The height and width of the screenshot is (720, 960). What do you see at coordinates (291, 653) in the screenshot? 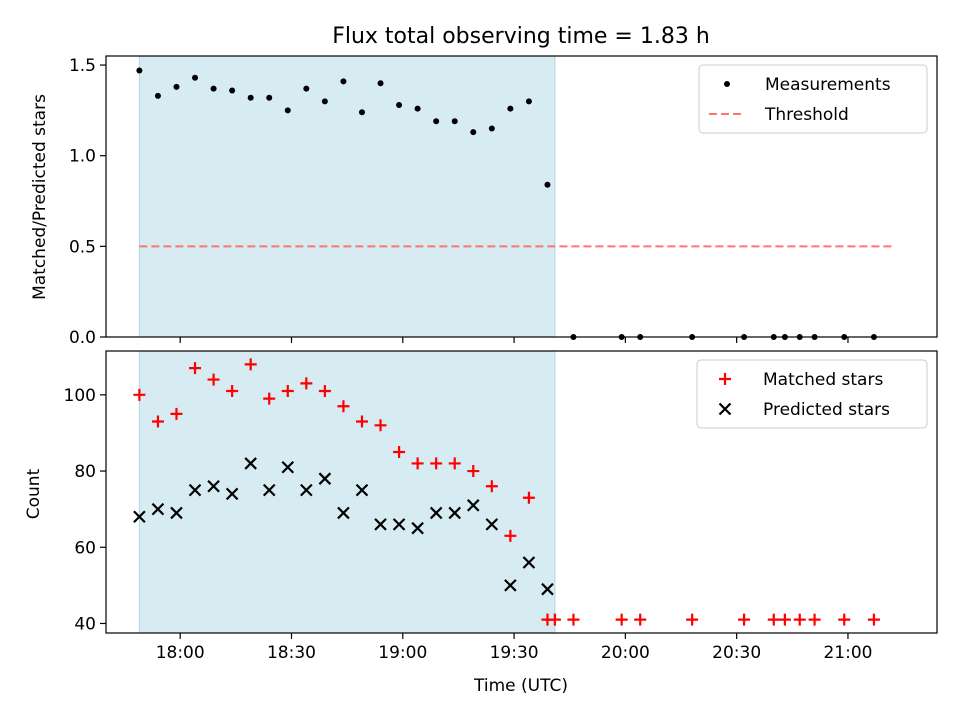
I see `x-tick-label: 18:30` at bounding box center [291, 653].